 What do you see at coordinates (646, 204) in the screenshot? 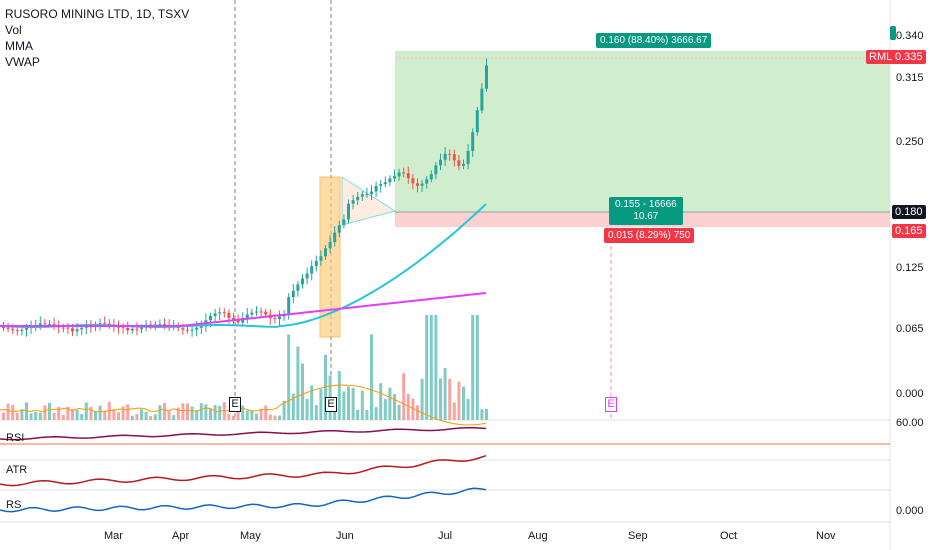
I see `entry-label-line1: 0.155 - 16666` at bounding box center [646, 204].